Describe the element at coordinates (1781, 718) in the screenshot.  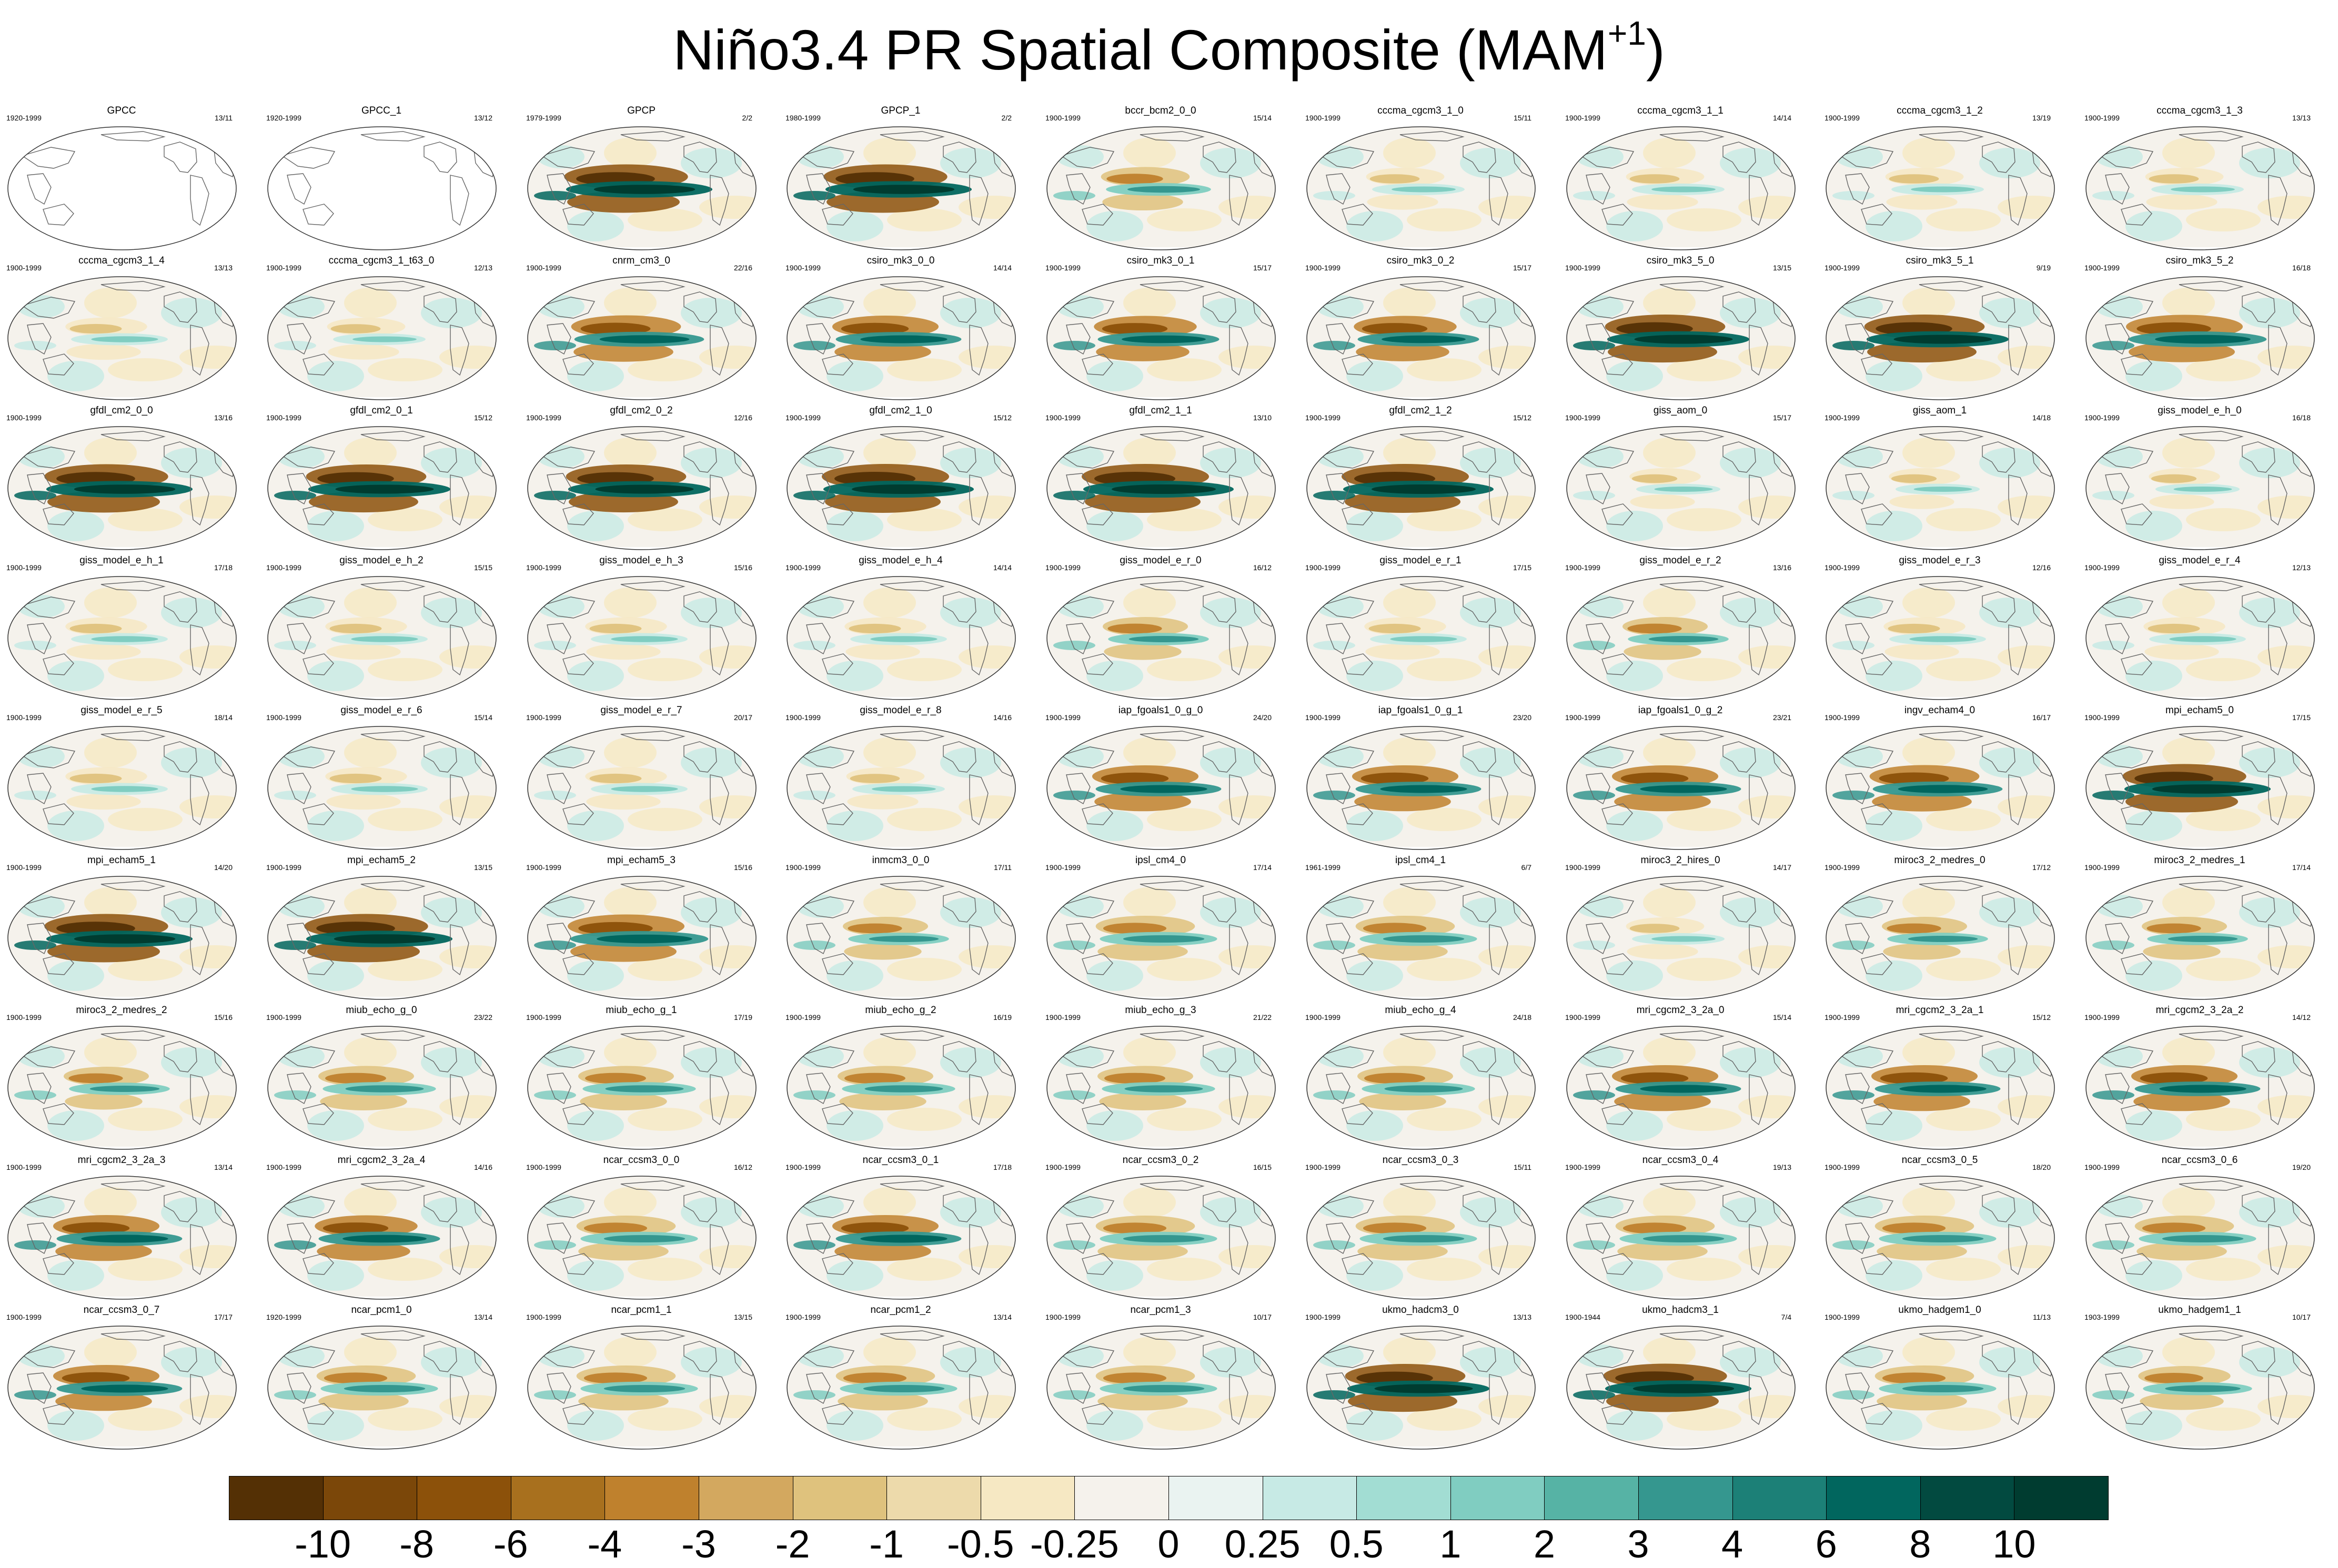
I see `panel-event-count: 23/21` at that location.